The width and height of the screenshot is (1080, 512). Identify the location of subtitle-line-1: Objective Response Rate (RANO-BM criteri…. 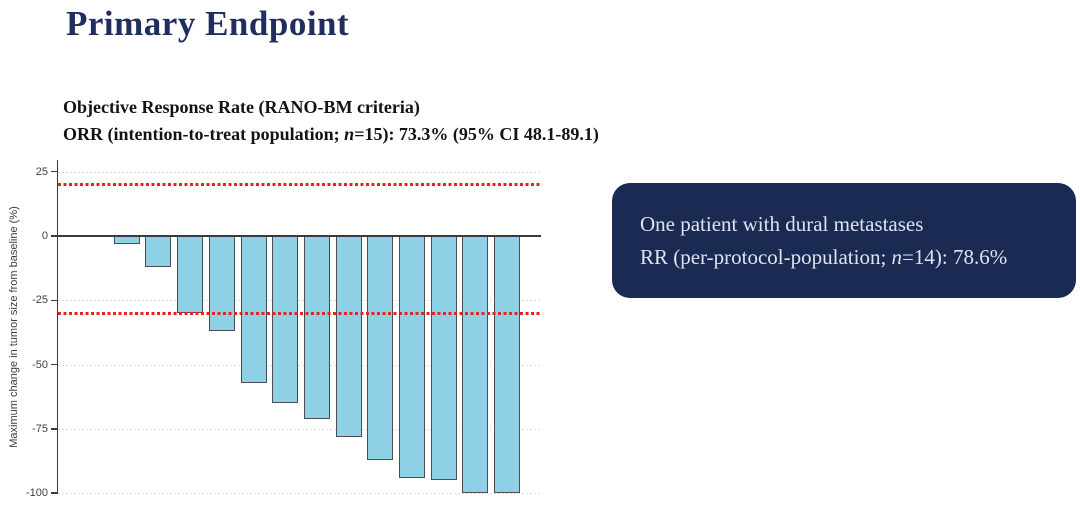
(241, 107).